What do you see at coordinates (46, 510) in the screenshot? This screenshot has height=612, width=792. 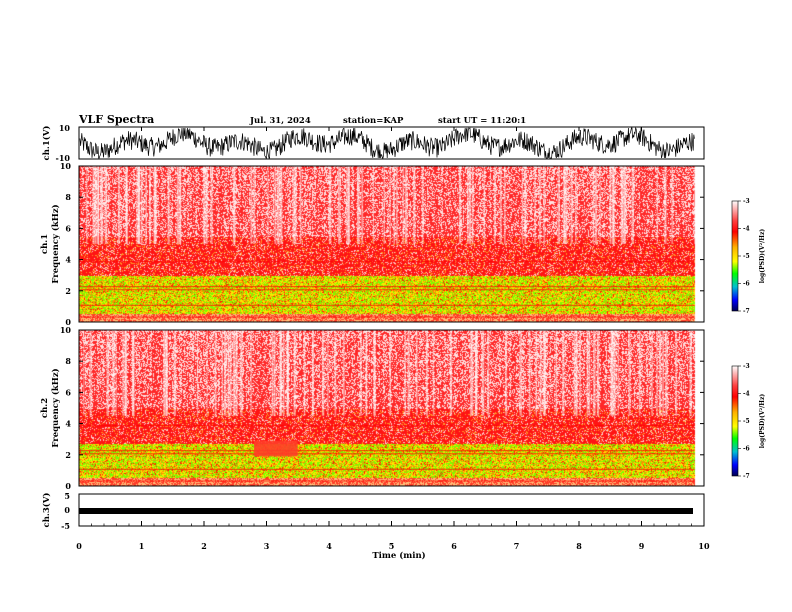 I see `ch3-ylabel: ch.3(V)` at bounding box center [46, 510].